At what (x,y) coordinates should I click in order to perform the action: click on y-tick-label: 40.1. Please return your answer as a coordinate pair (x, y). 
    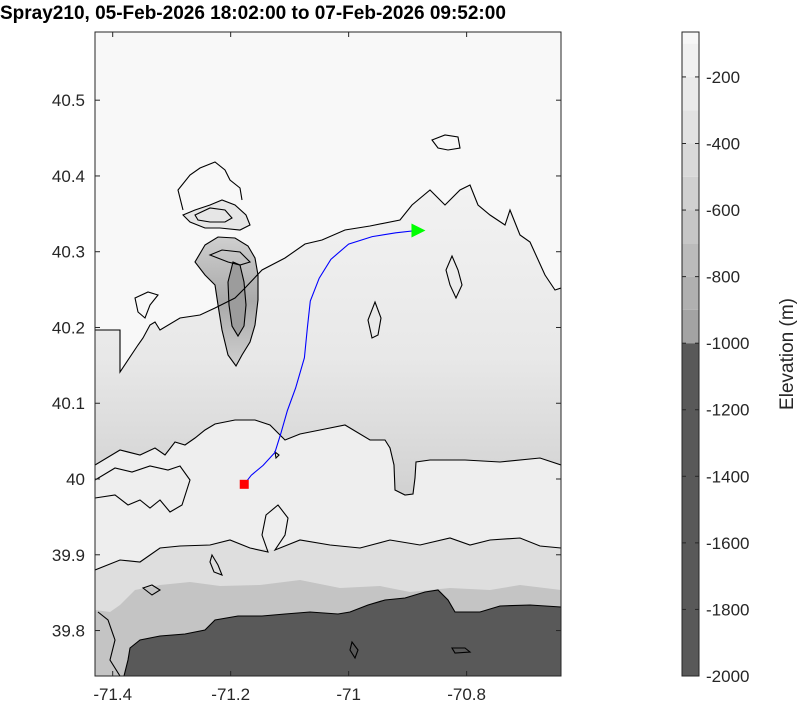
    Looking at the image, I should click on (68, 403).